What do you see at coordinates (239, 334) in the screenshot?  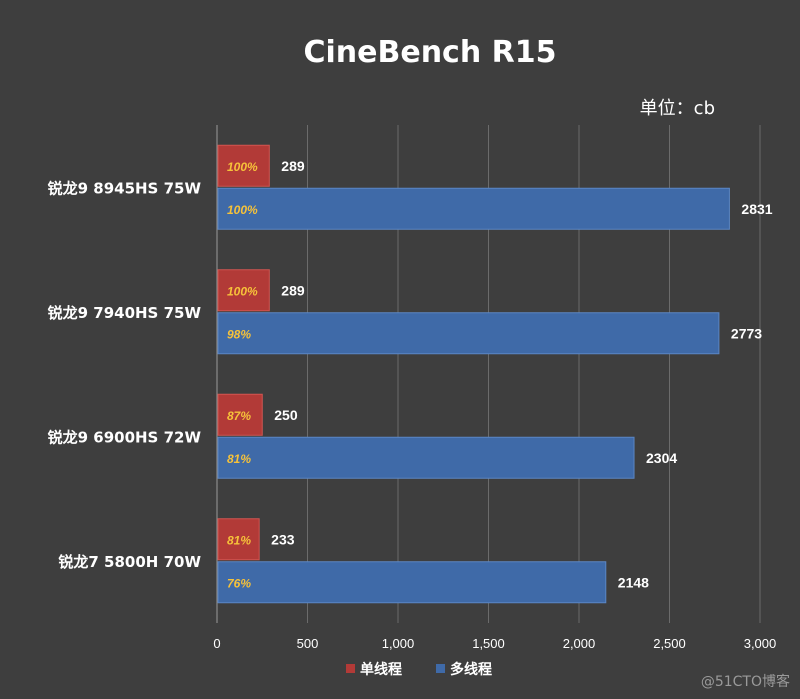 I see `percent-label: 98%` at bounding box center [239, 334].